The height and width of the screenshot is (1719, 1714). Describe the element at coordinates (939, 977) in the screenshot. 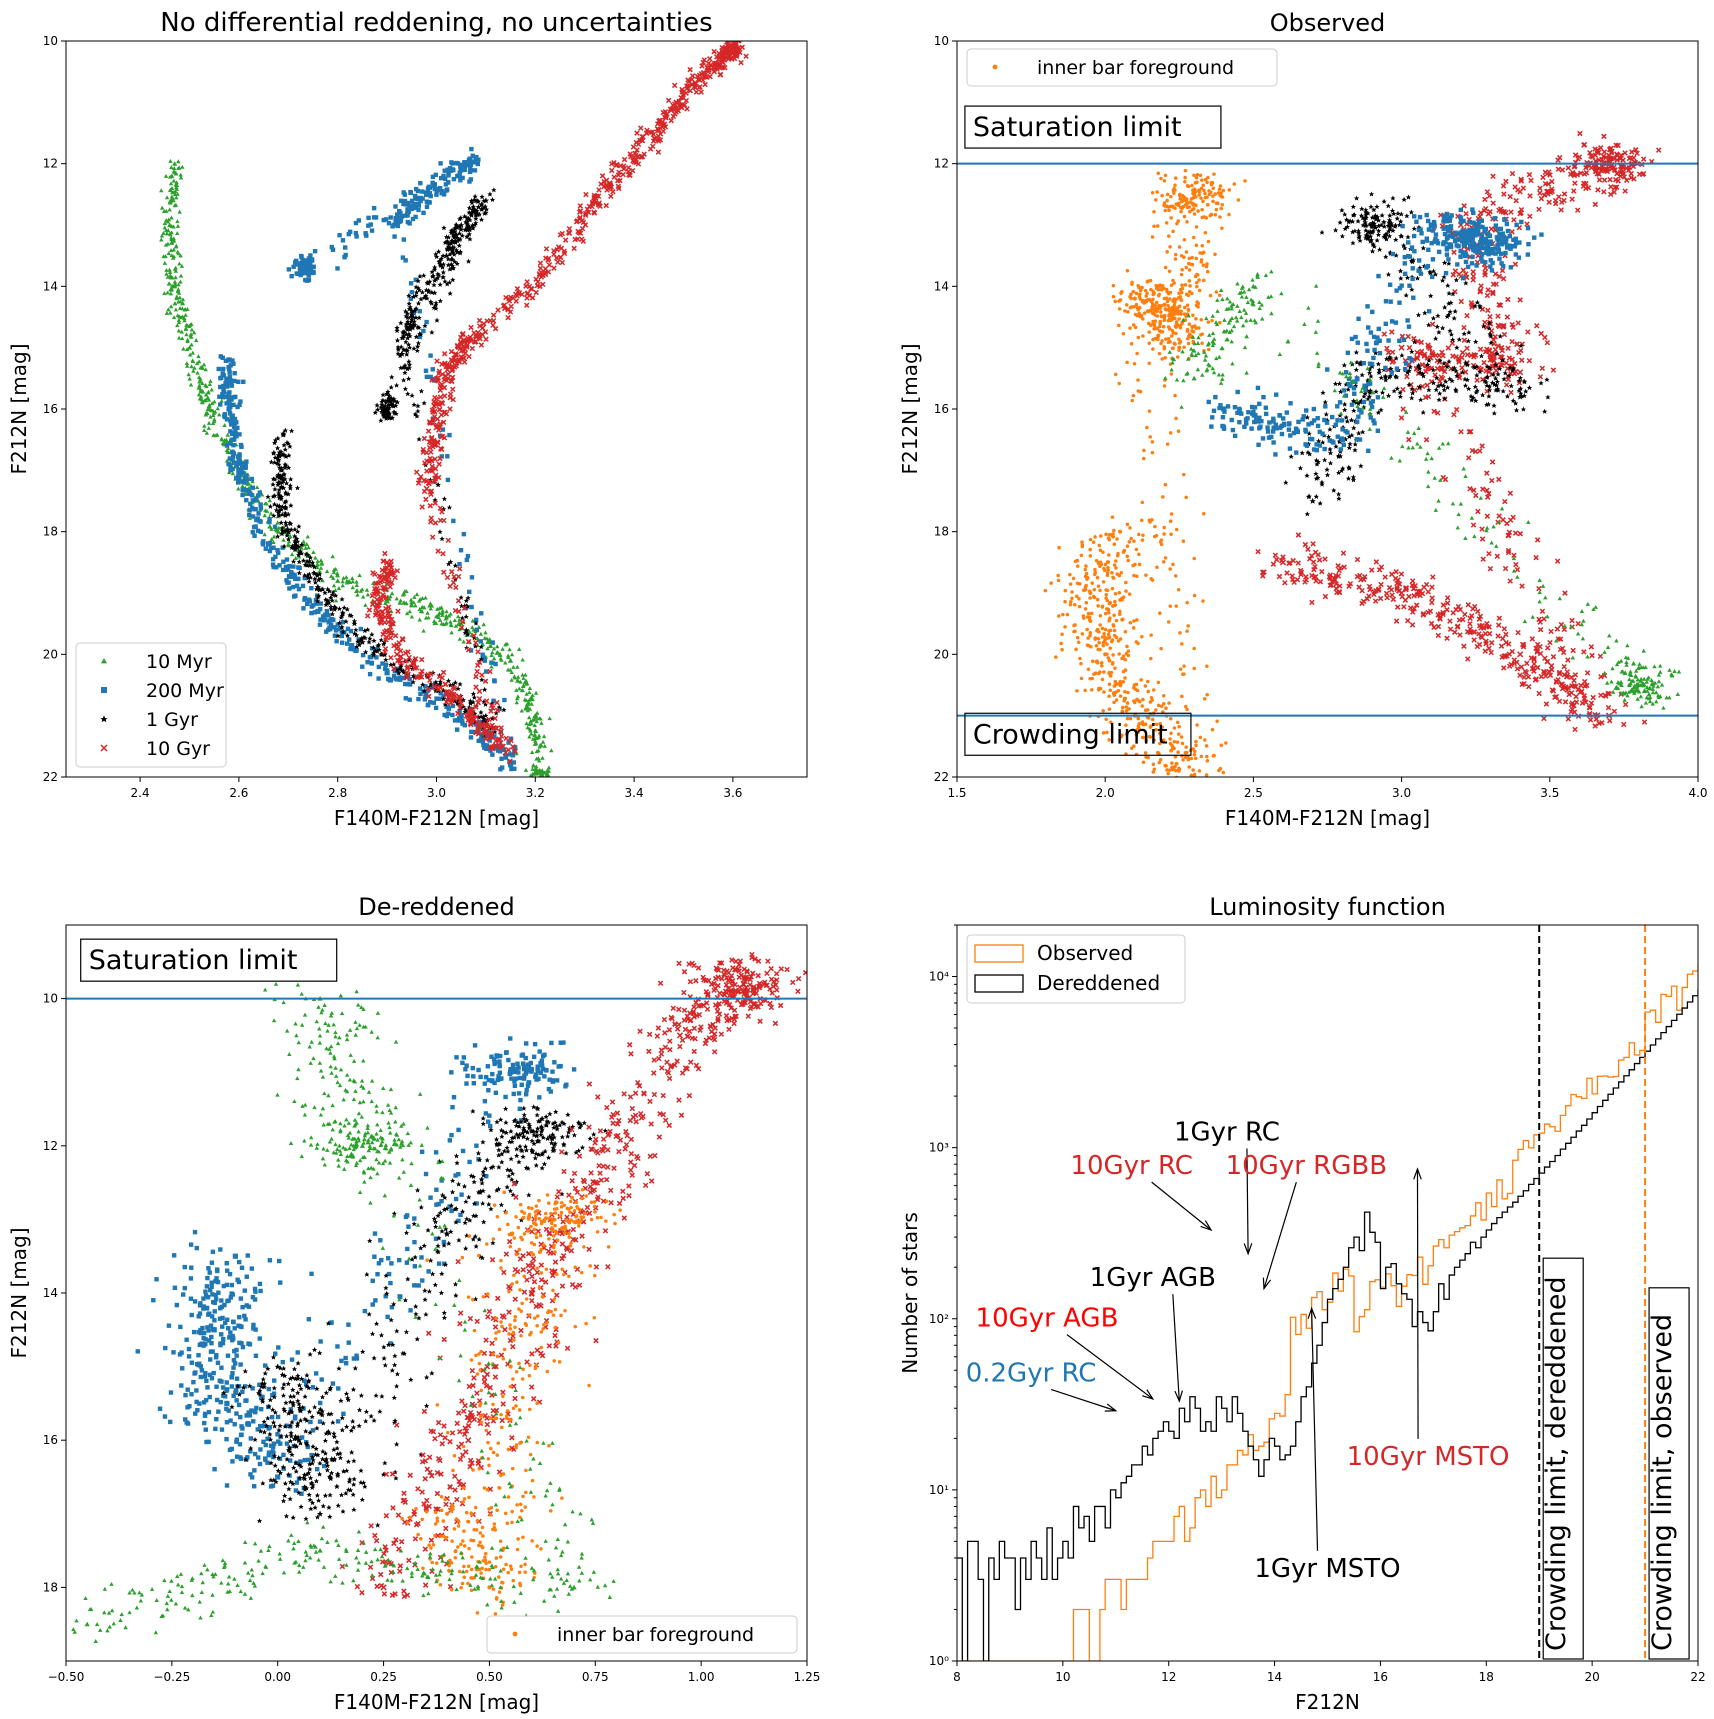

I see `y-tick-label: 10⁴` at that location.